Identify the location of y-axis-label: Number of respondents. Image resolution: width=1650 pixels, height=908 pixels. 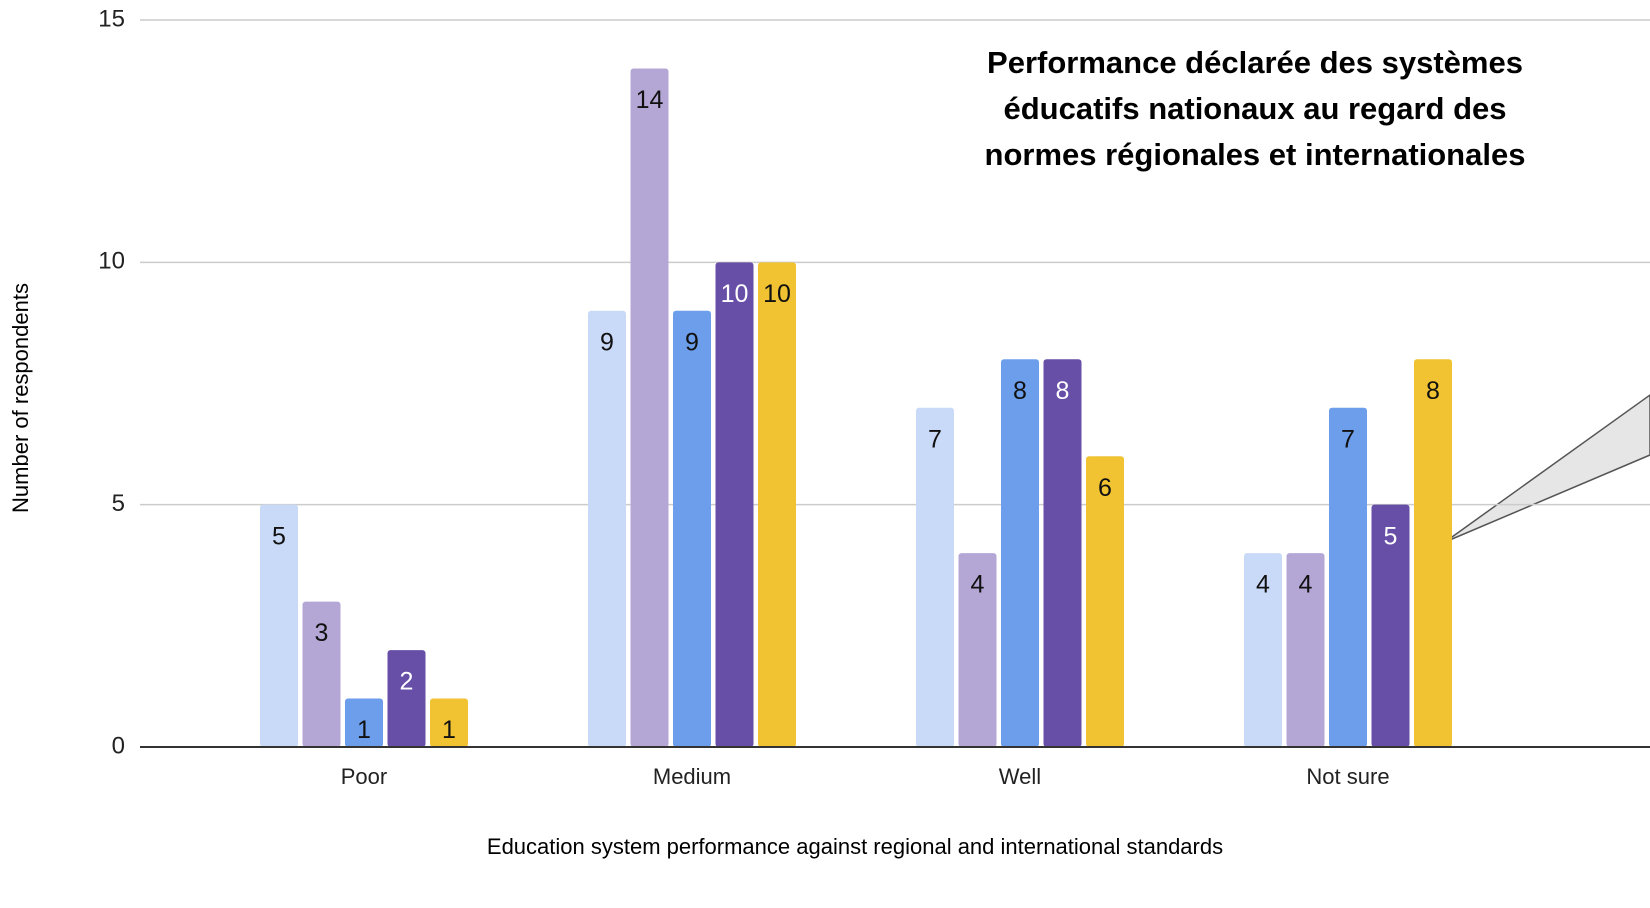
(20, 398).